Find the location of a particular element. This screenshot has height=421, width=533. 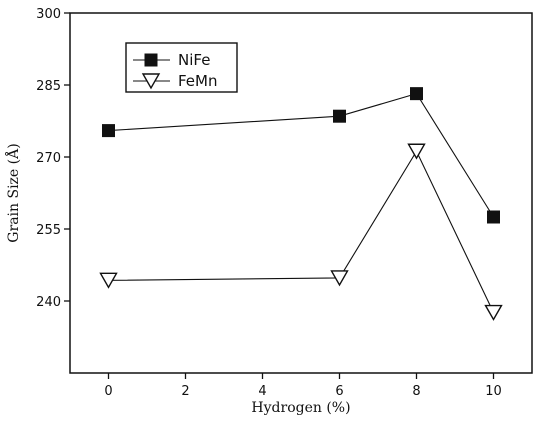

legend-label-nife: NiFe is located at coordinates (194, 60).